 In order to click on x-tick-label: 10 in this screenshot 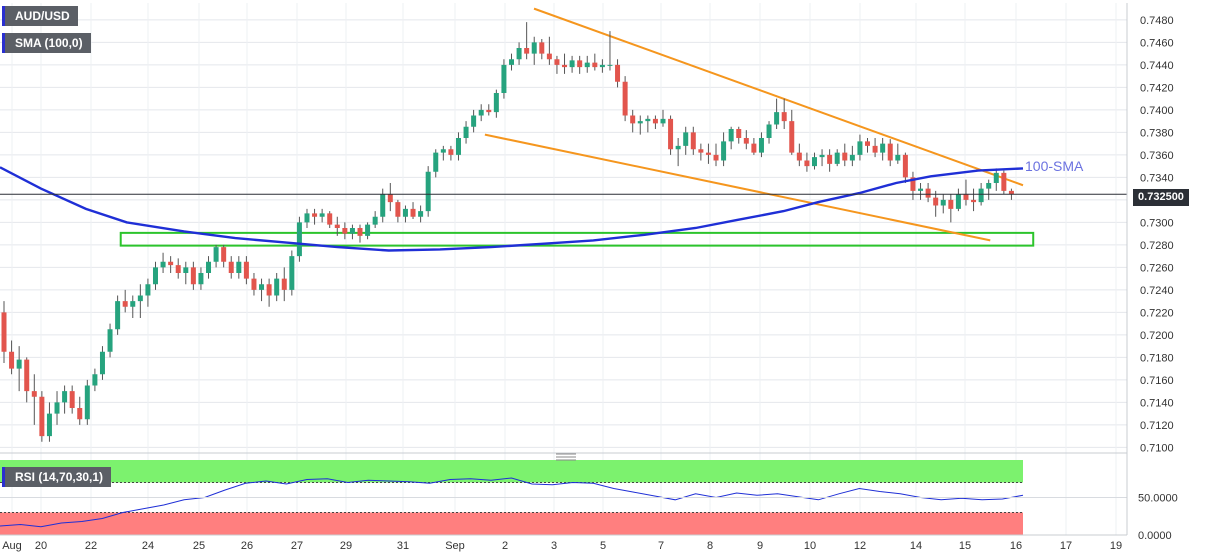, I will do `click(810, 546)`.